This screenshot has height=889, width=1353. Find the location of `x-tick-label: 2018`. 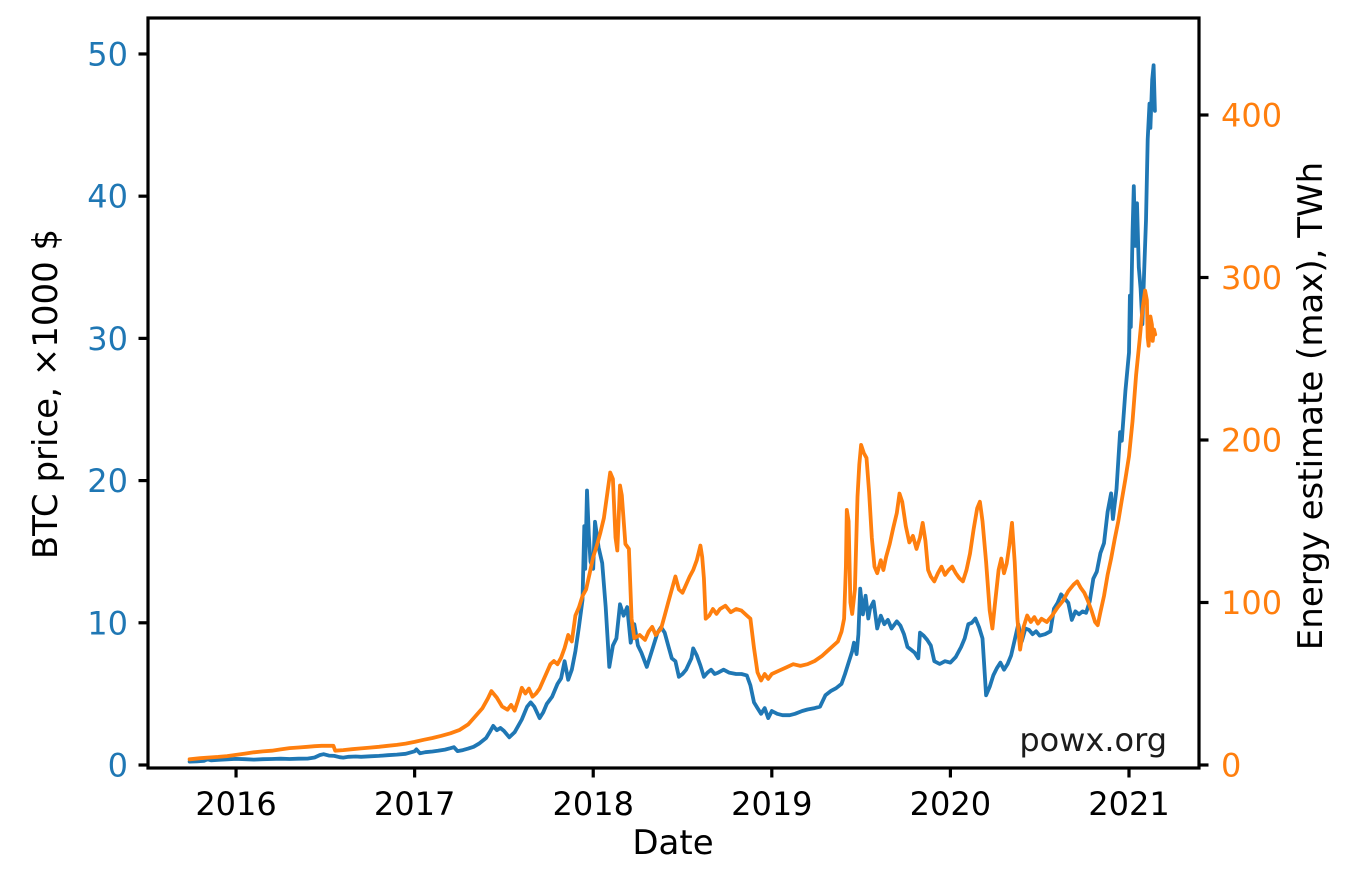

x-tick-label: 2018 is located at coordinates (593, 804).